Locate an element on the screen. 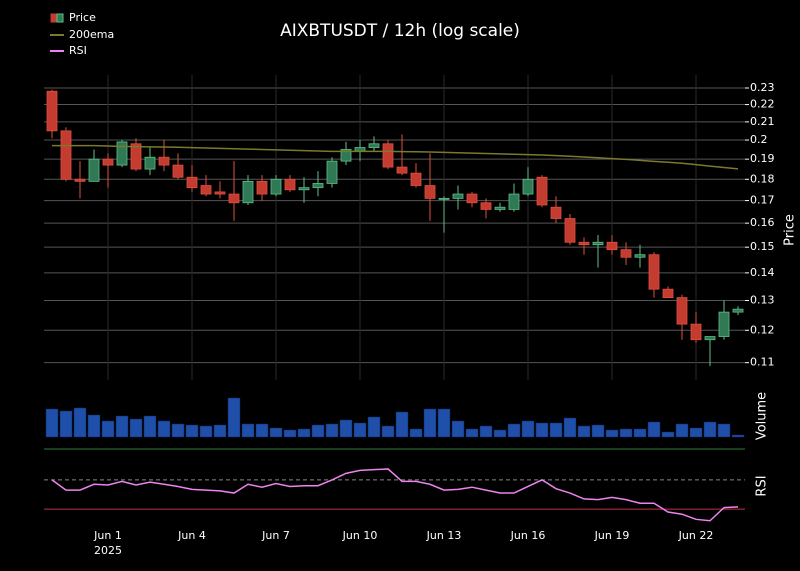 This screenshot has height=571, width=800. y-tick-label: 0.15 is located at coordinates (762, 246).